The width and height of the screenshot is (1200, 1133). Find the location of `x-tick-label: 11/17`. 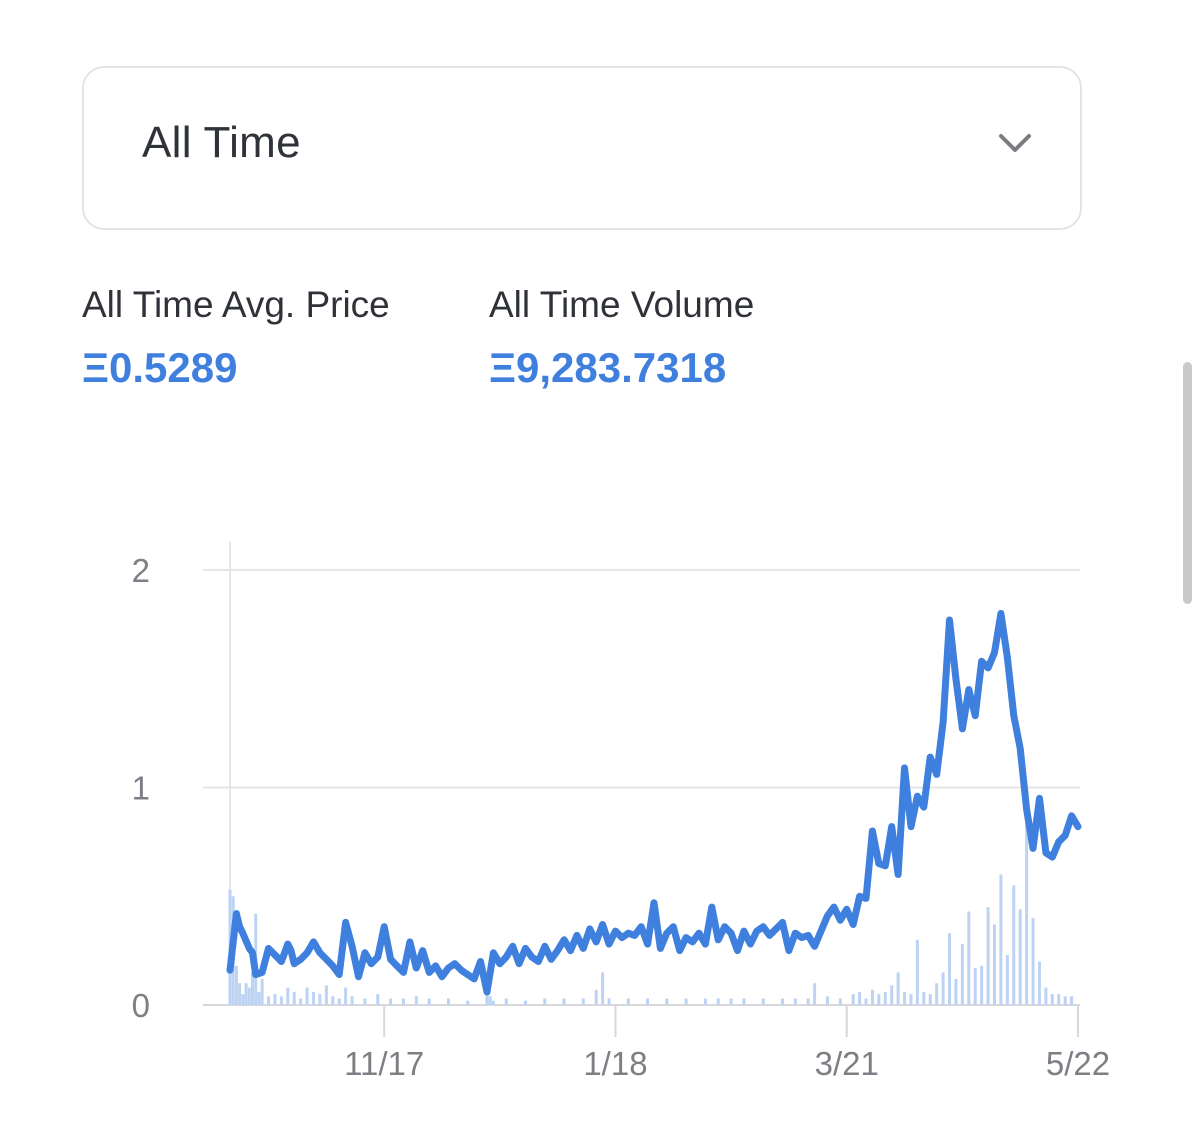

x-tick-label: 11/17 is located at coordinates (384, 1063).